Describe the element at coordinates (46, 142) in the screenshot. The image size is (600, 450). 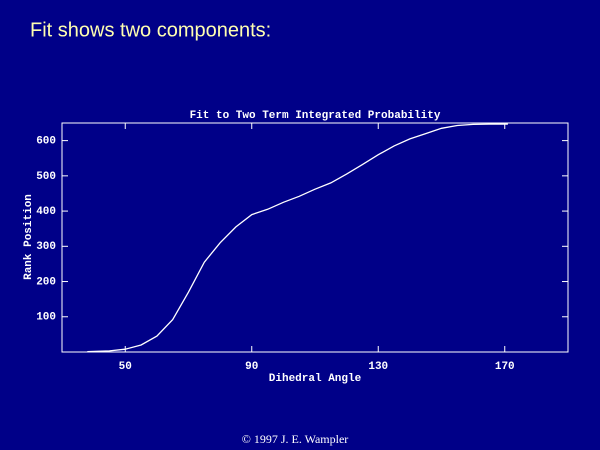
I see `y-tick-label: 600` at that location.